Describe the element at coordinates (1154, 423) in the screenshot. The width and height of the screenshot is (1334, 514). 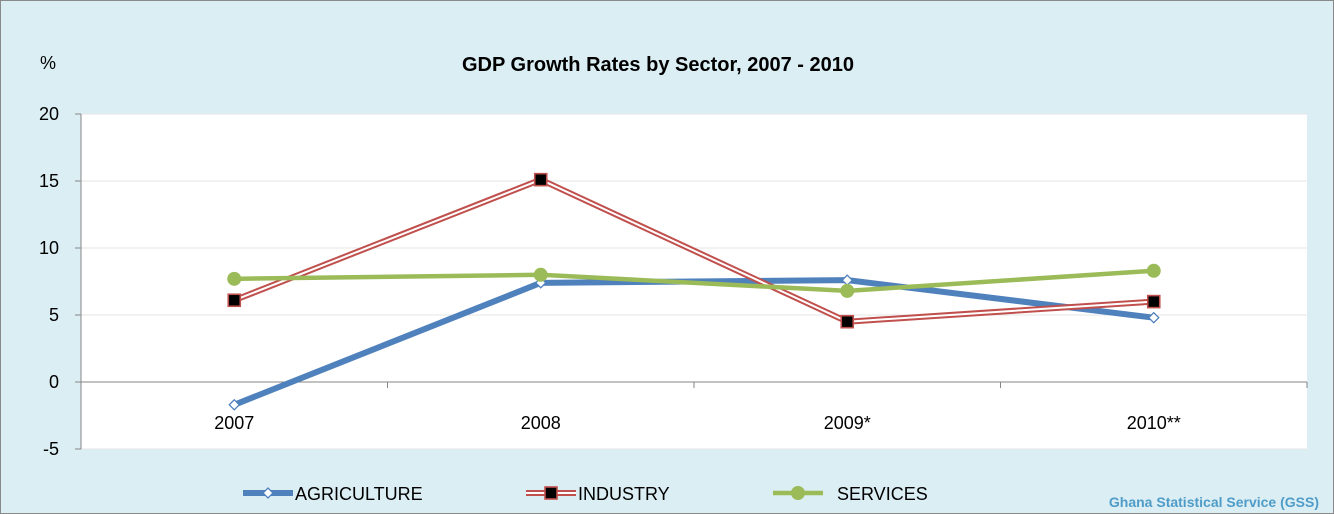
I see `x-tick-label: 2010**` at that location.